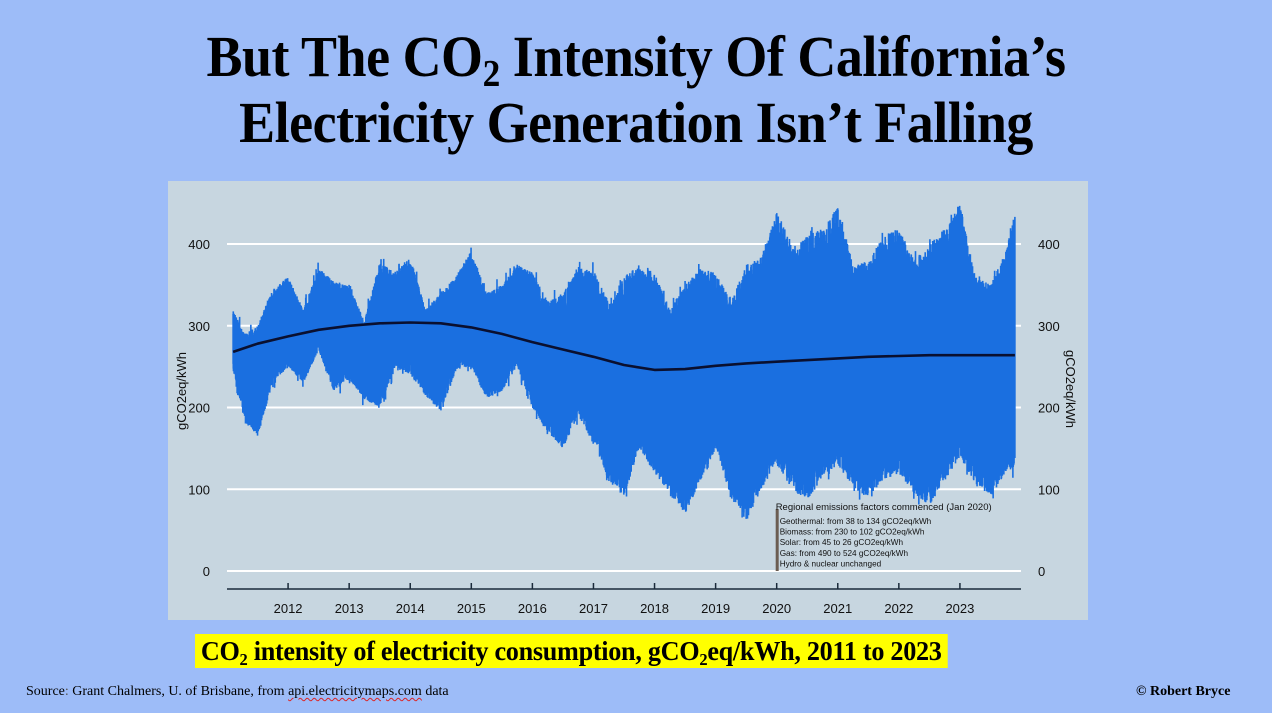 The width and height of the screenshot is (1272, 713). What do you see at coordinates (220, 651) in the screenshot?
I see `caption-text: CO` at bounding box center [220, 651].